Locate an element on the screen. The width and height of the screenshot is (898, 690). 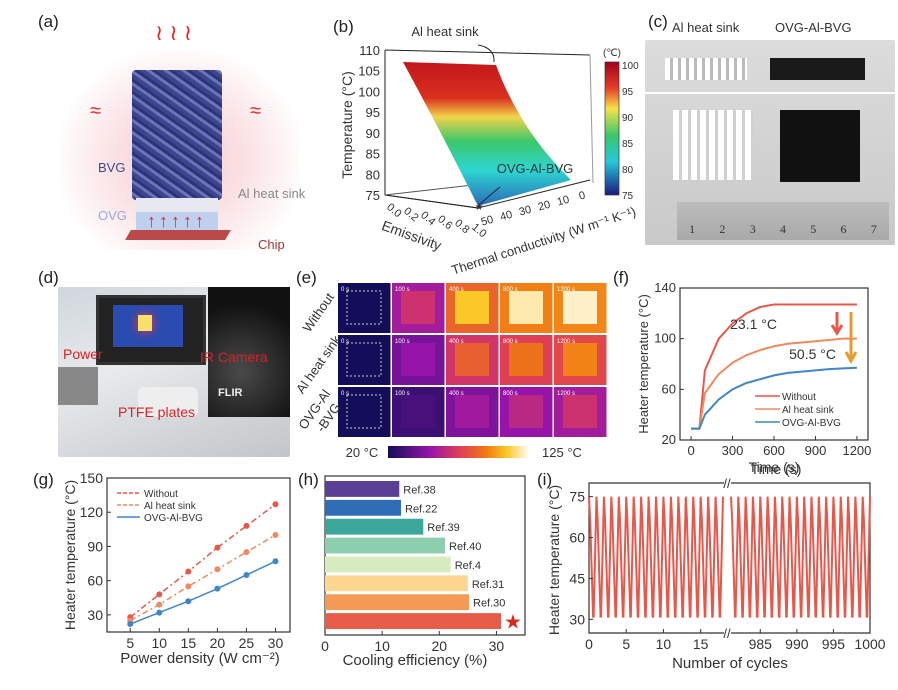
panel-label-e: (e) is located at coordinates (306, 277).